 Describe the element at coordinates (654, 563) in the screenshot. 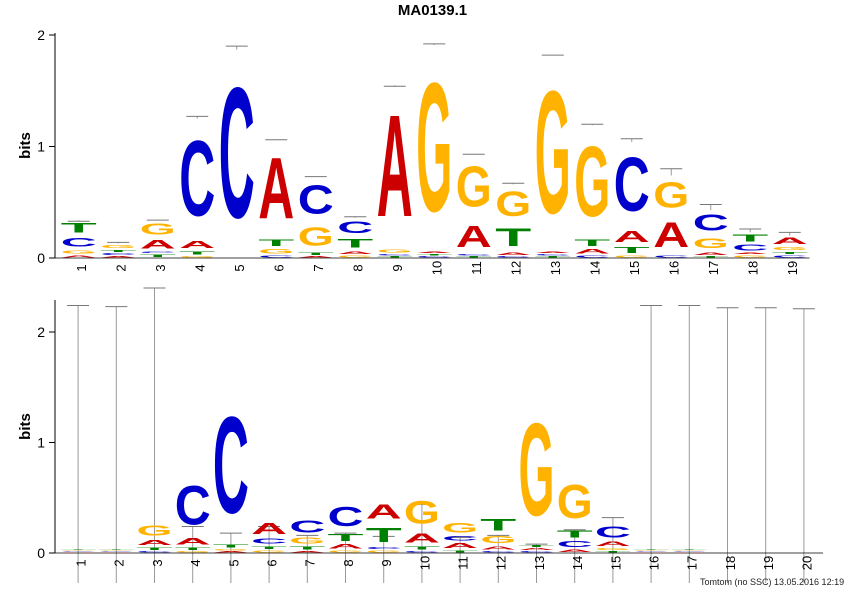

I see `bottom-x-tick-label: 16` at that location.